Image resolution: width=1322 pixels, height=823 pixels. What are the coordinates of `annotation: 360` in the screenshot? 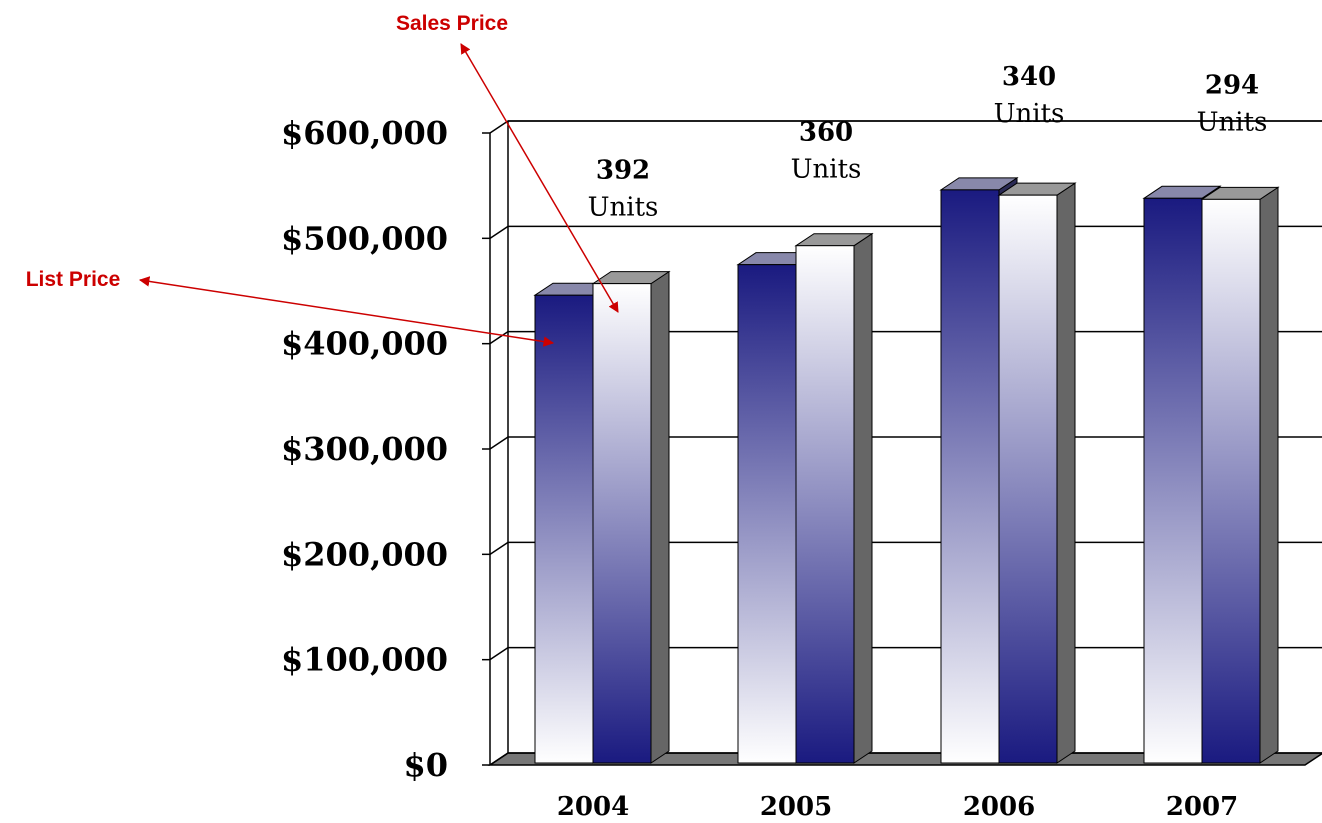 It's located at (826, 133).